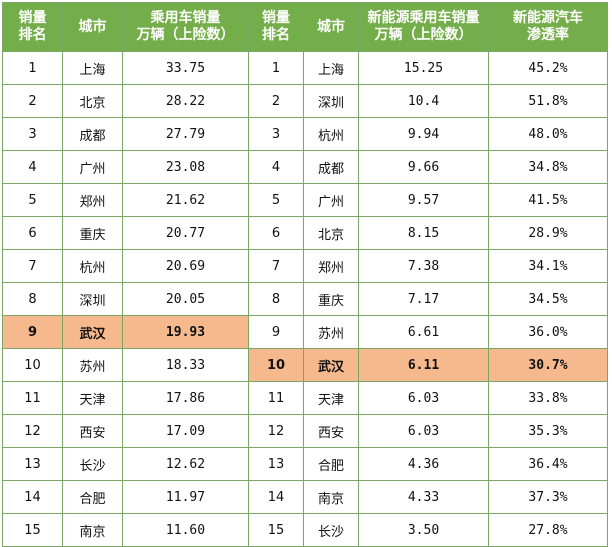 This screenshot has width=612, height=547. I want to click on right-city-cell: 合肥, so click(331, 464).